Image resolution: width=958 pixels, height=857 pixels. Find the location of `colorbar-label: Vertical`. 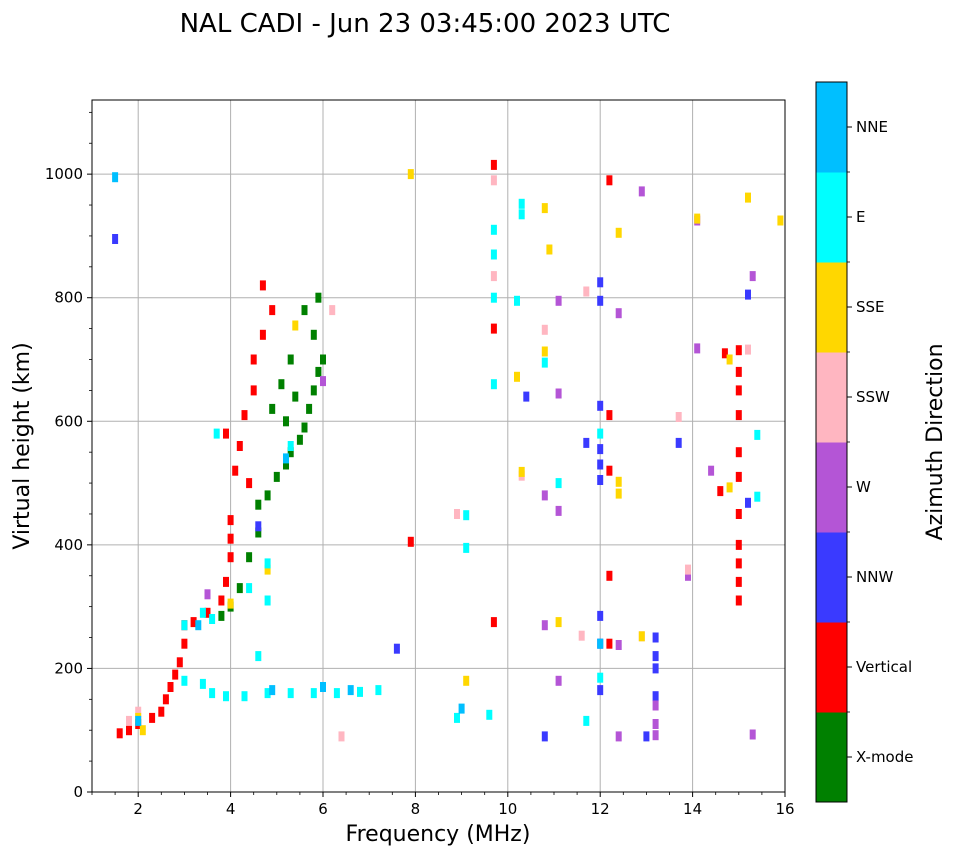

colorbar-label: Vertical is located at coordinates (884, 667).